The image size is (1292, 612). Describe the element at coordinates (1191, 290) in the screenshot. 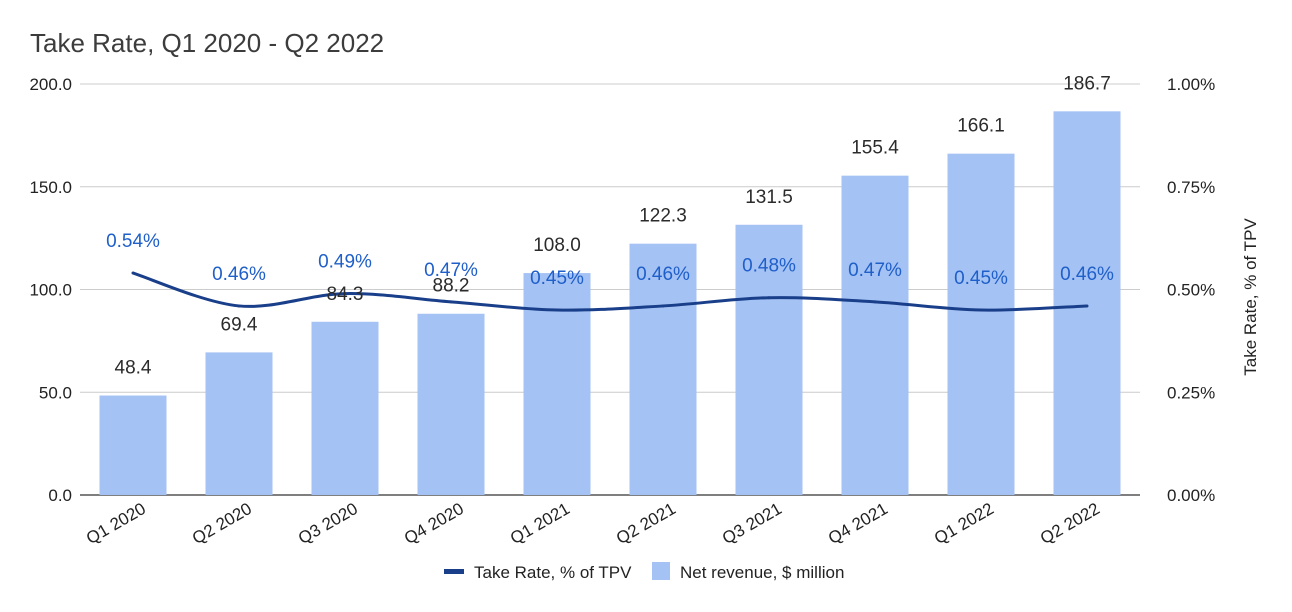

I see `y2-tick-label: 0.50%` at that location.